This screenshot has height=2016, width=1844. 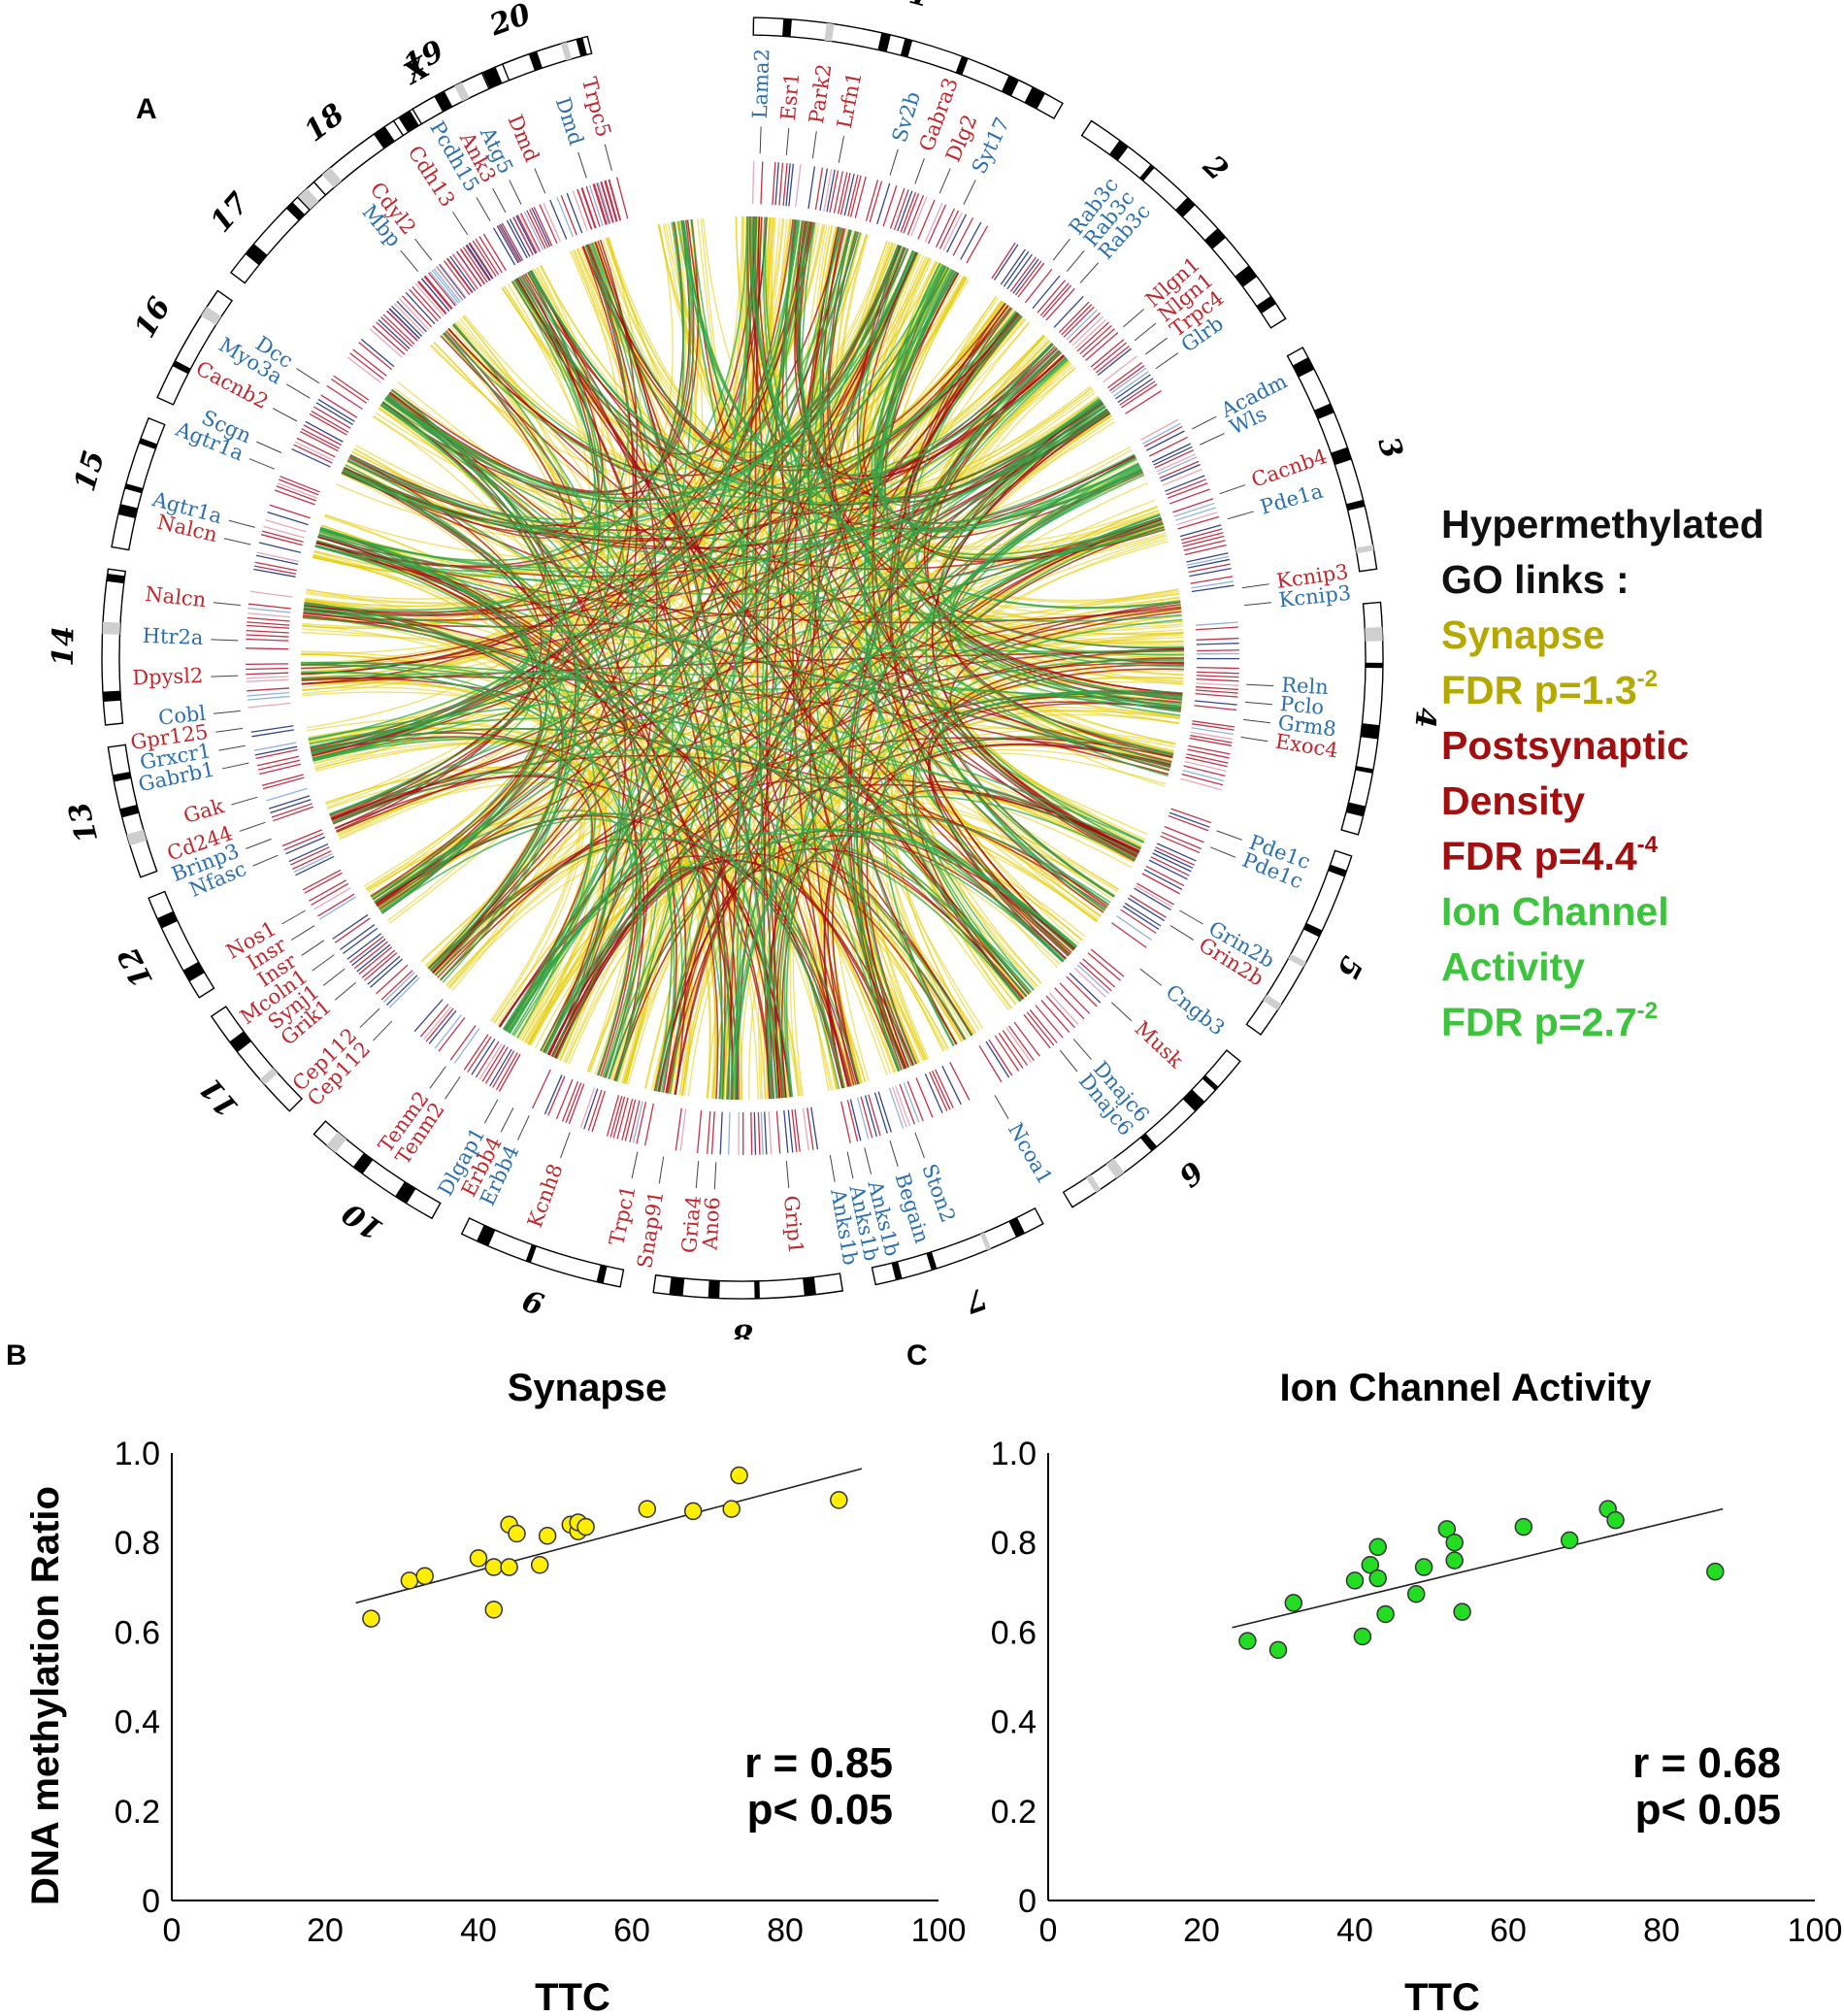 I want to click on x-tick-label: 80, so click(x=1661, y=1930).